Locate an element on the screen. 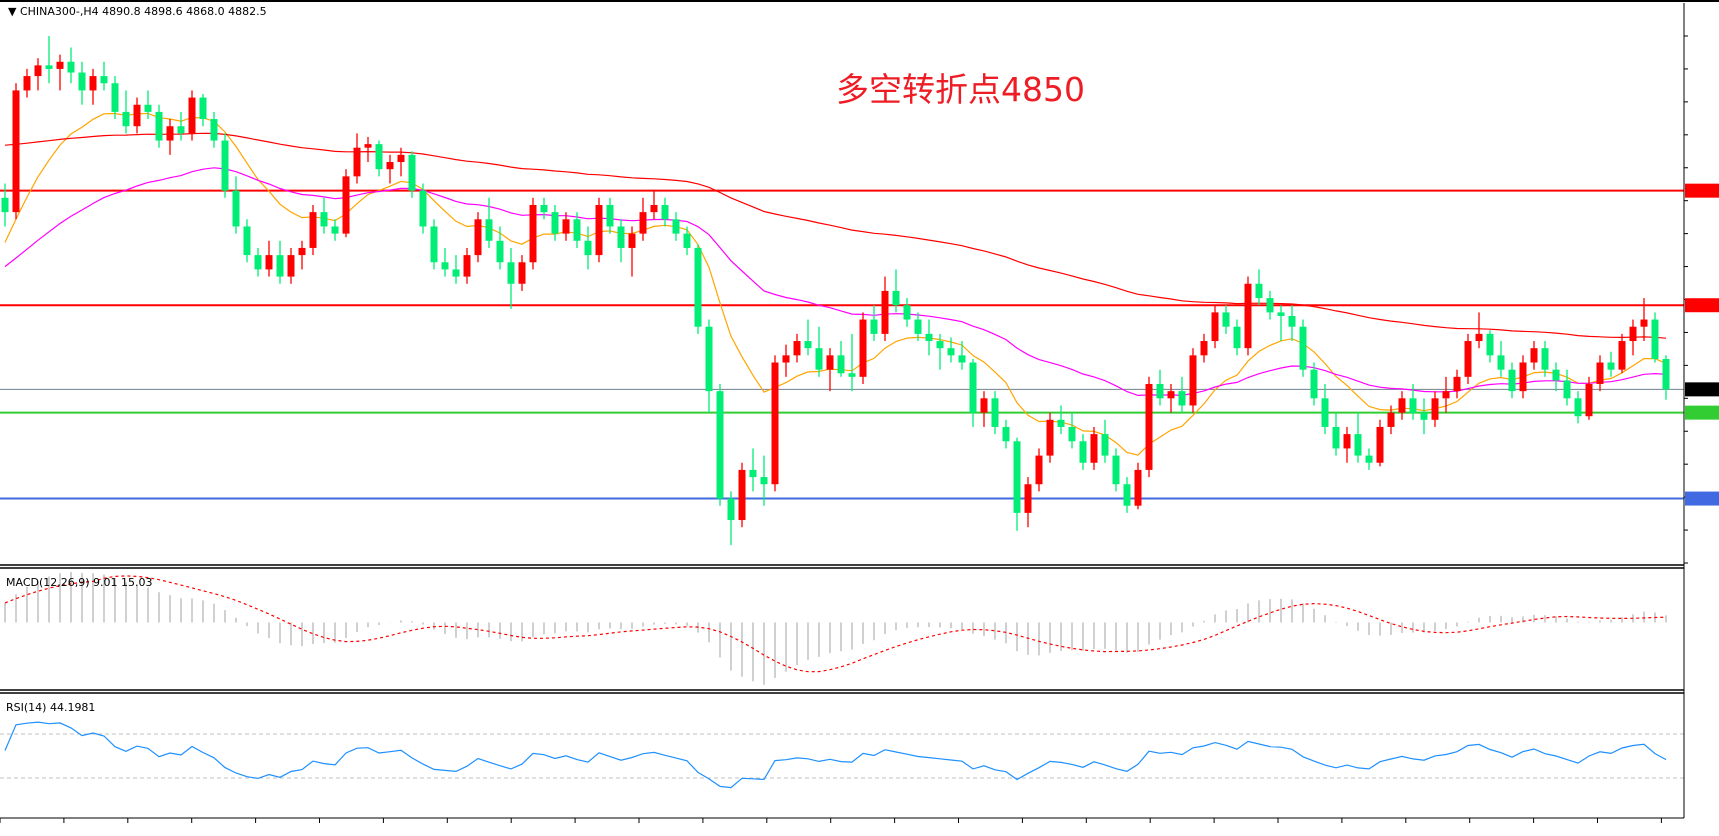 The height and width of the screenshot is (836, 1719). top-border is located at coordinates (859, 1).